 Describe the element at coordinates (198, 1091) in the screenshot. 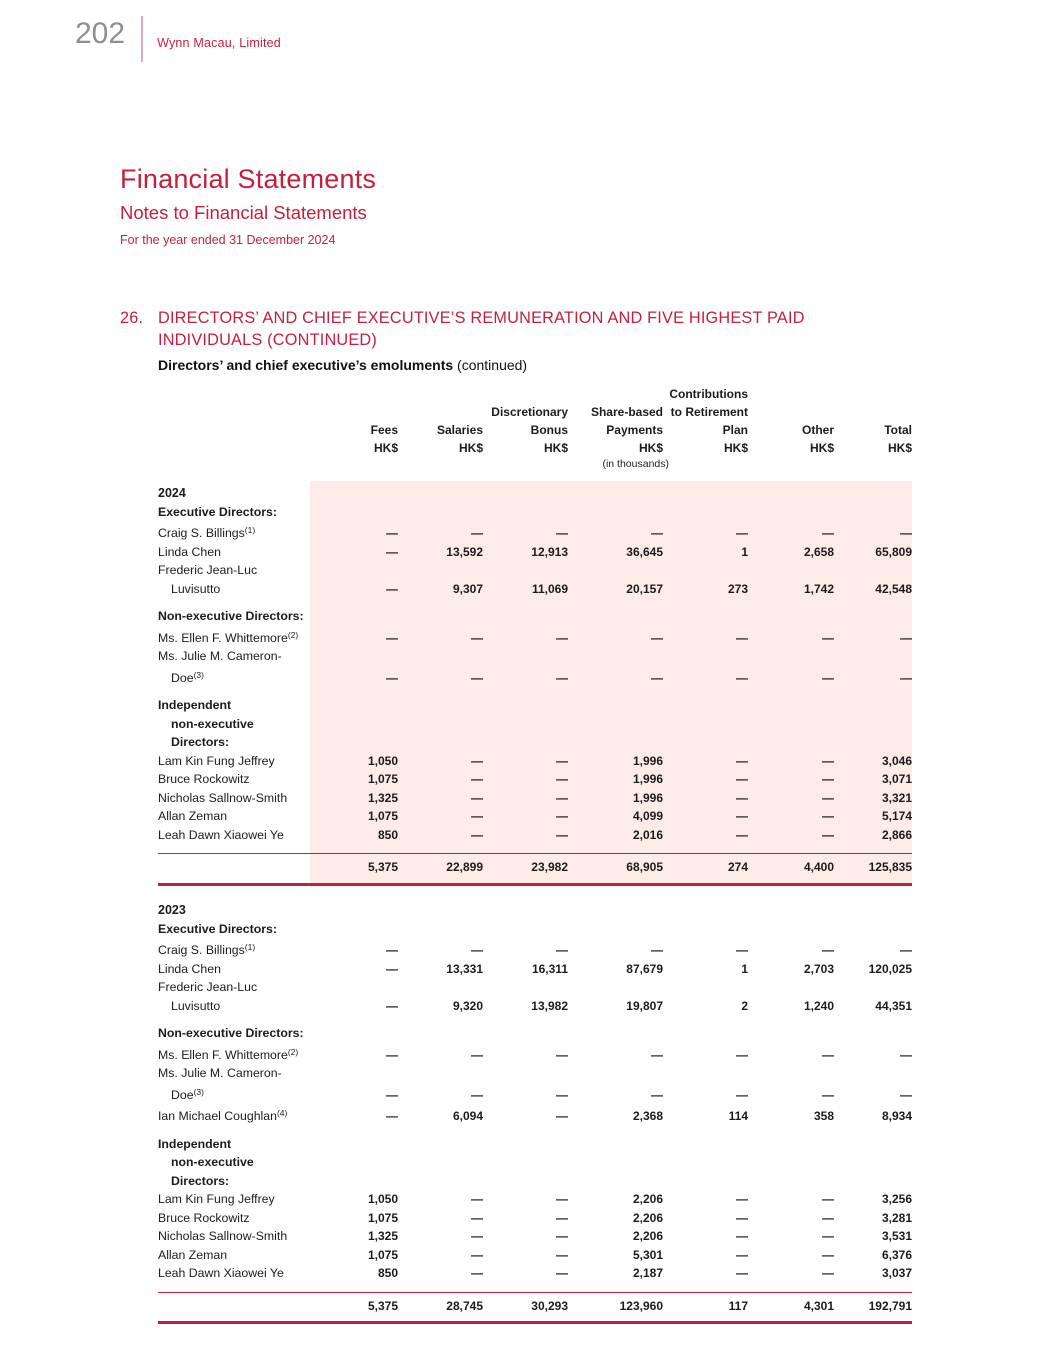

I see `footnote-reference: (3)` at that location.